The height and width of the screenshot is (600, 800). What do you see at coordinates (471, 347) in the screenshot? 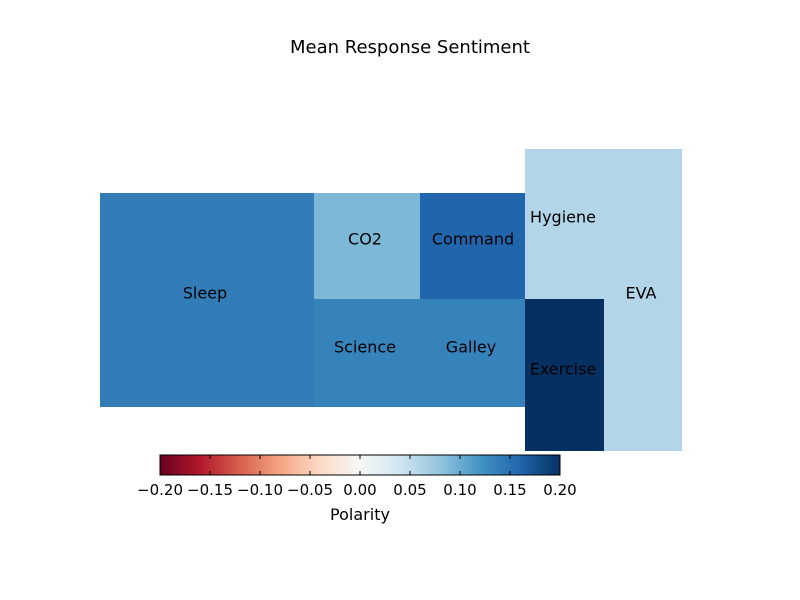
I see `cell-label-galley: Galley` at bounding box center [471, 347].